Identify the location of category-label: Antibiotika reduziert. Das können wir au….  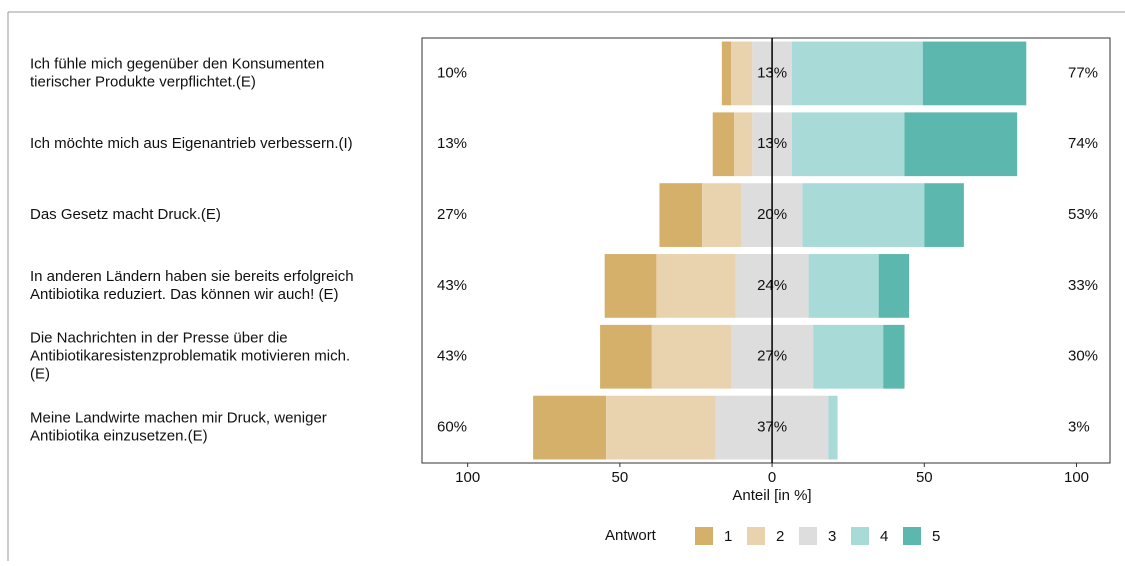
(184, 294).